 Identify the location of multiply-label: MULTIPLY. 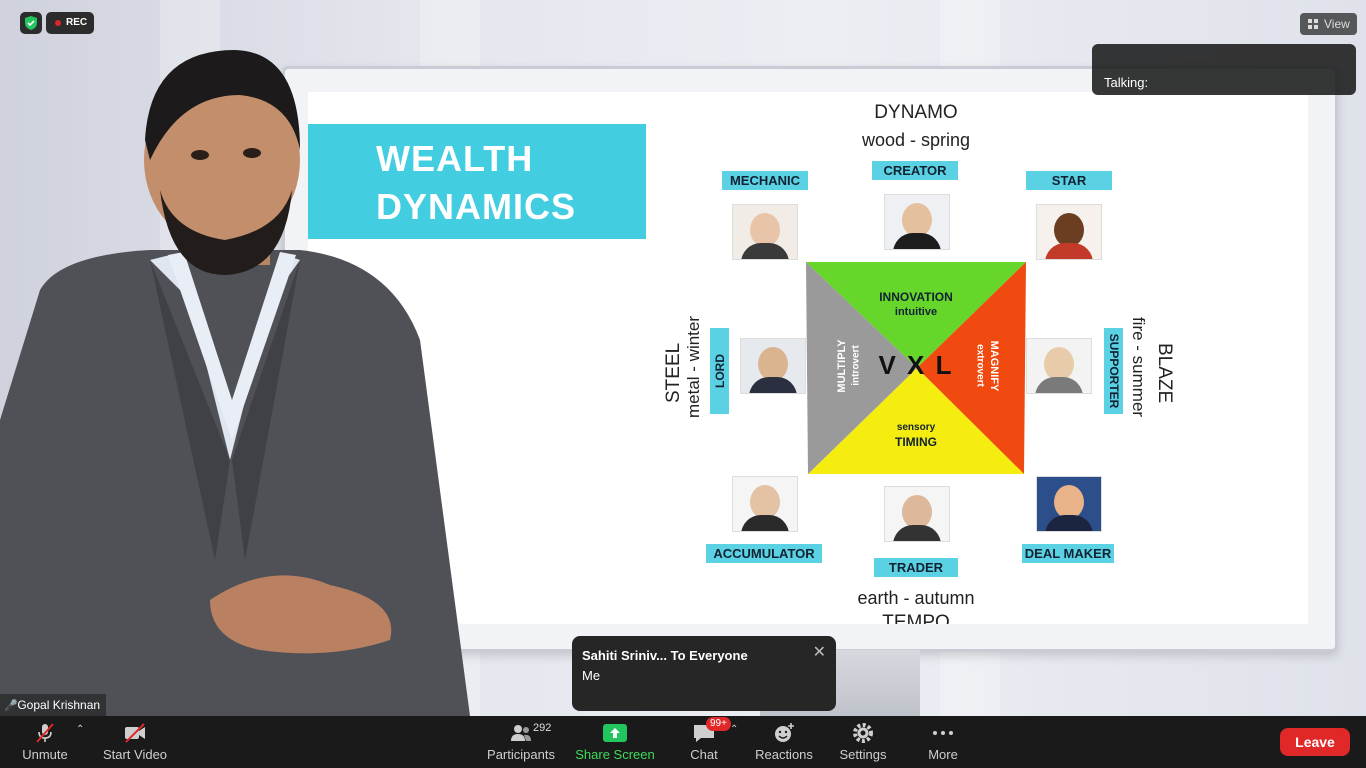
(842, 366).